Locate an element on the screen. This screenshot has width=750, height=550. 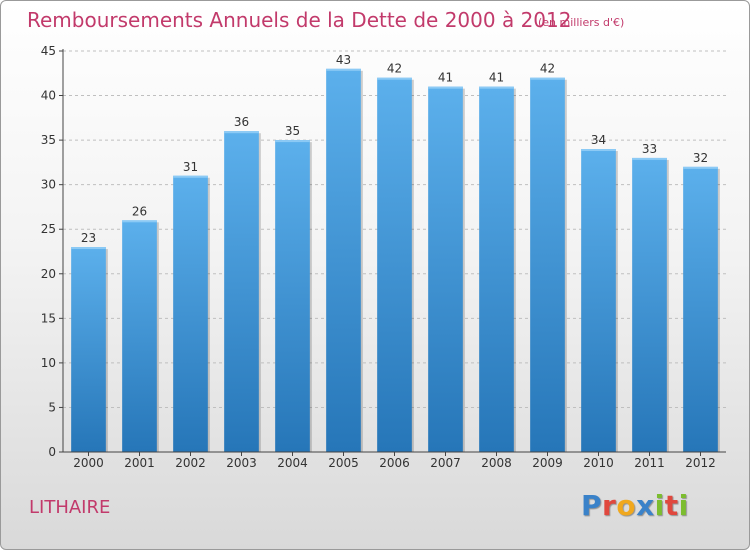
logo-letter: x is located at coordinates (645, 505).